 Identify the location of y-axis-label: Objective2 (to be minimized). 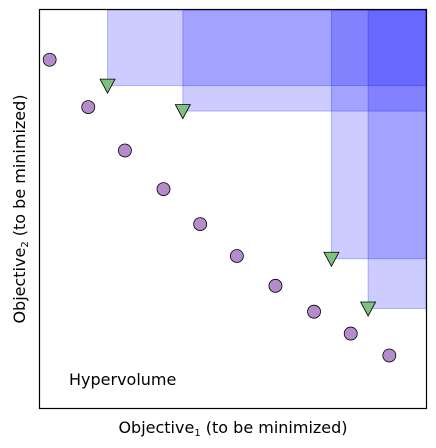
(20, 208).